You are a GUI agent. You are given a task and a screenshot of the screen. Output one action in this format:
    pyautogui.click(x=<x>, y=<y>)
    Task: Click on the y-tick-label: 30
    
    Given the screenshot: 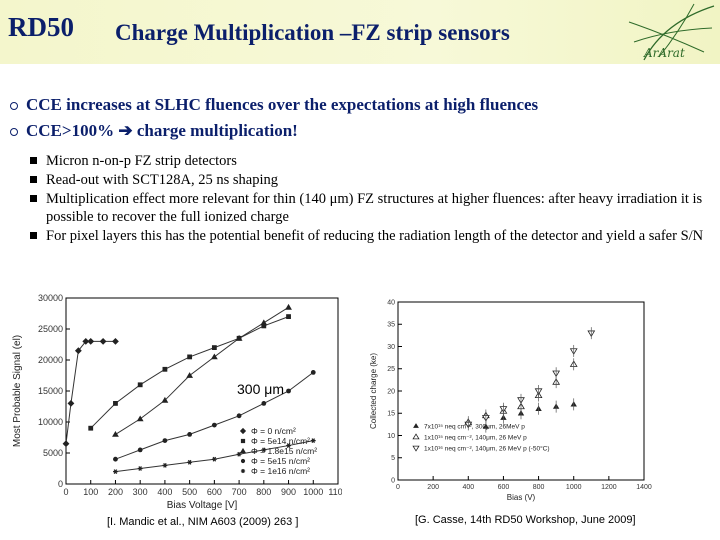 What is the action you would take?
    pyautogui.click(x=391, y=347)
    